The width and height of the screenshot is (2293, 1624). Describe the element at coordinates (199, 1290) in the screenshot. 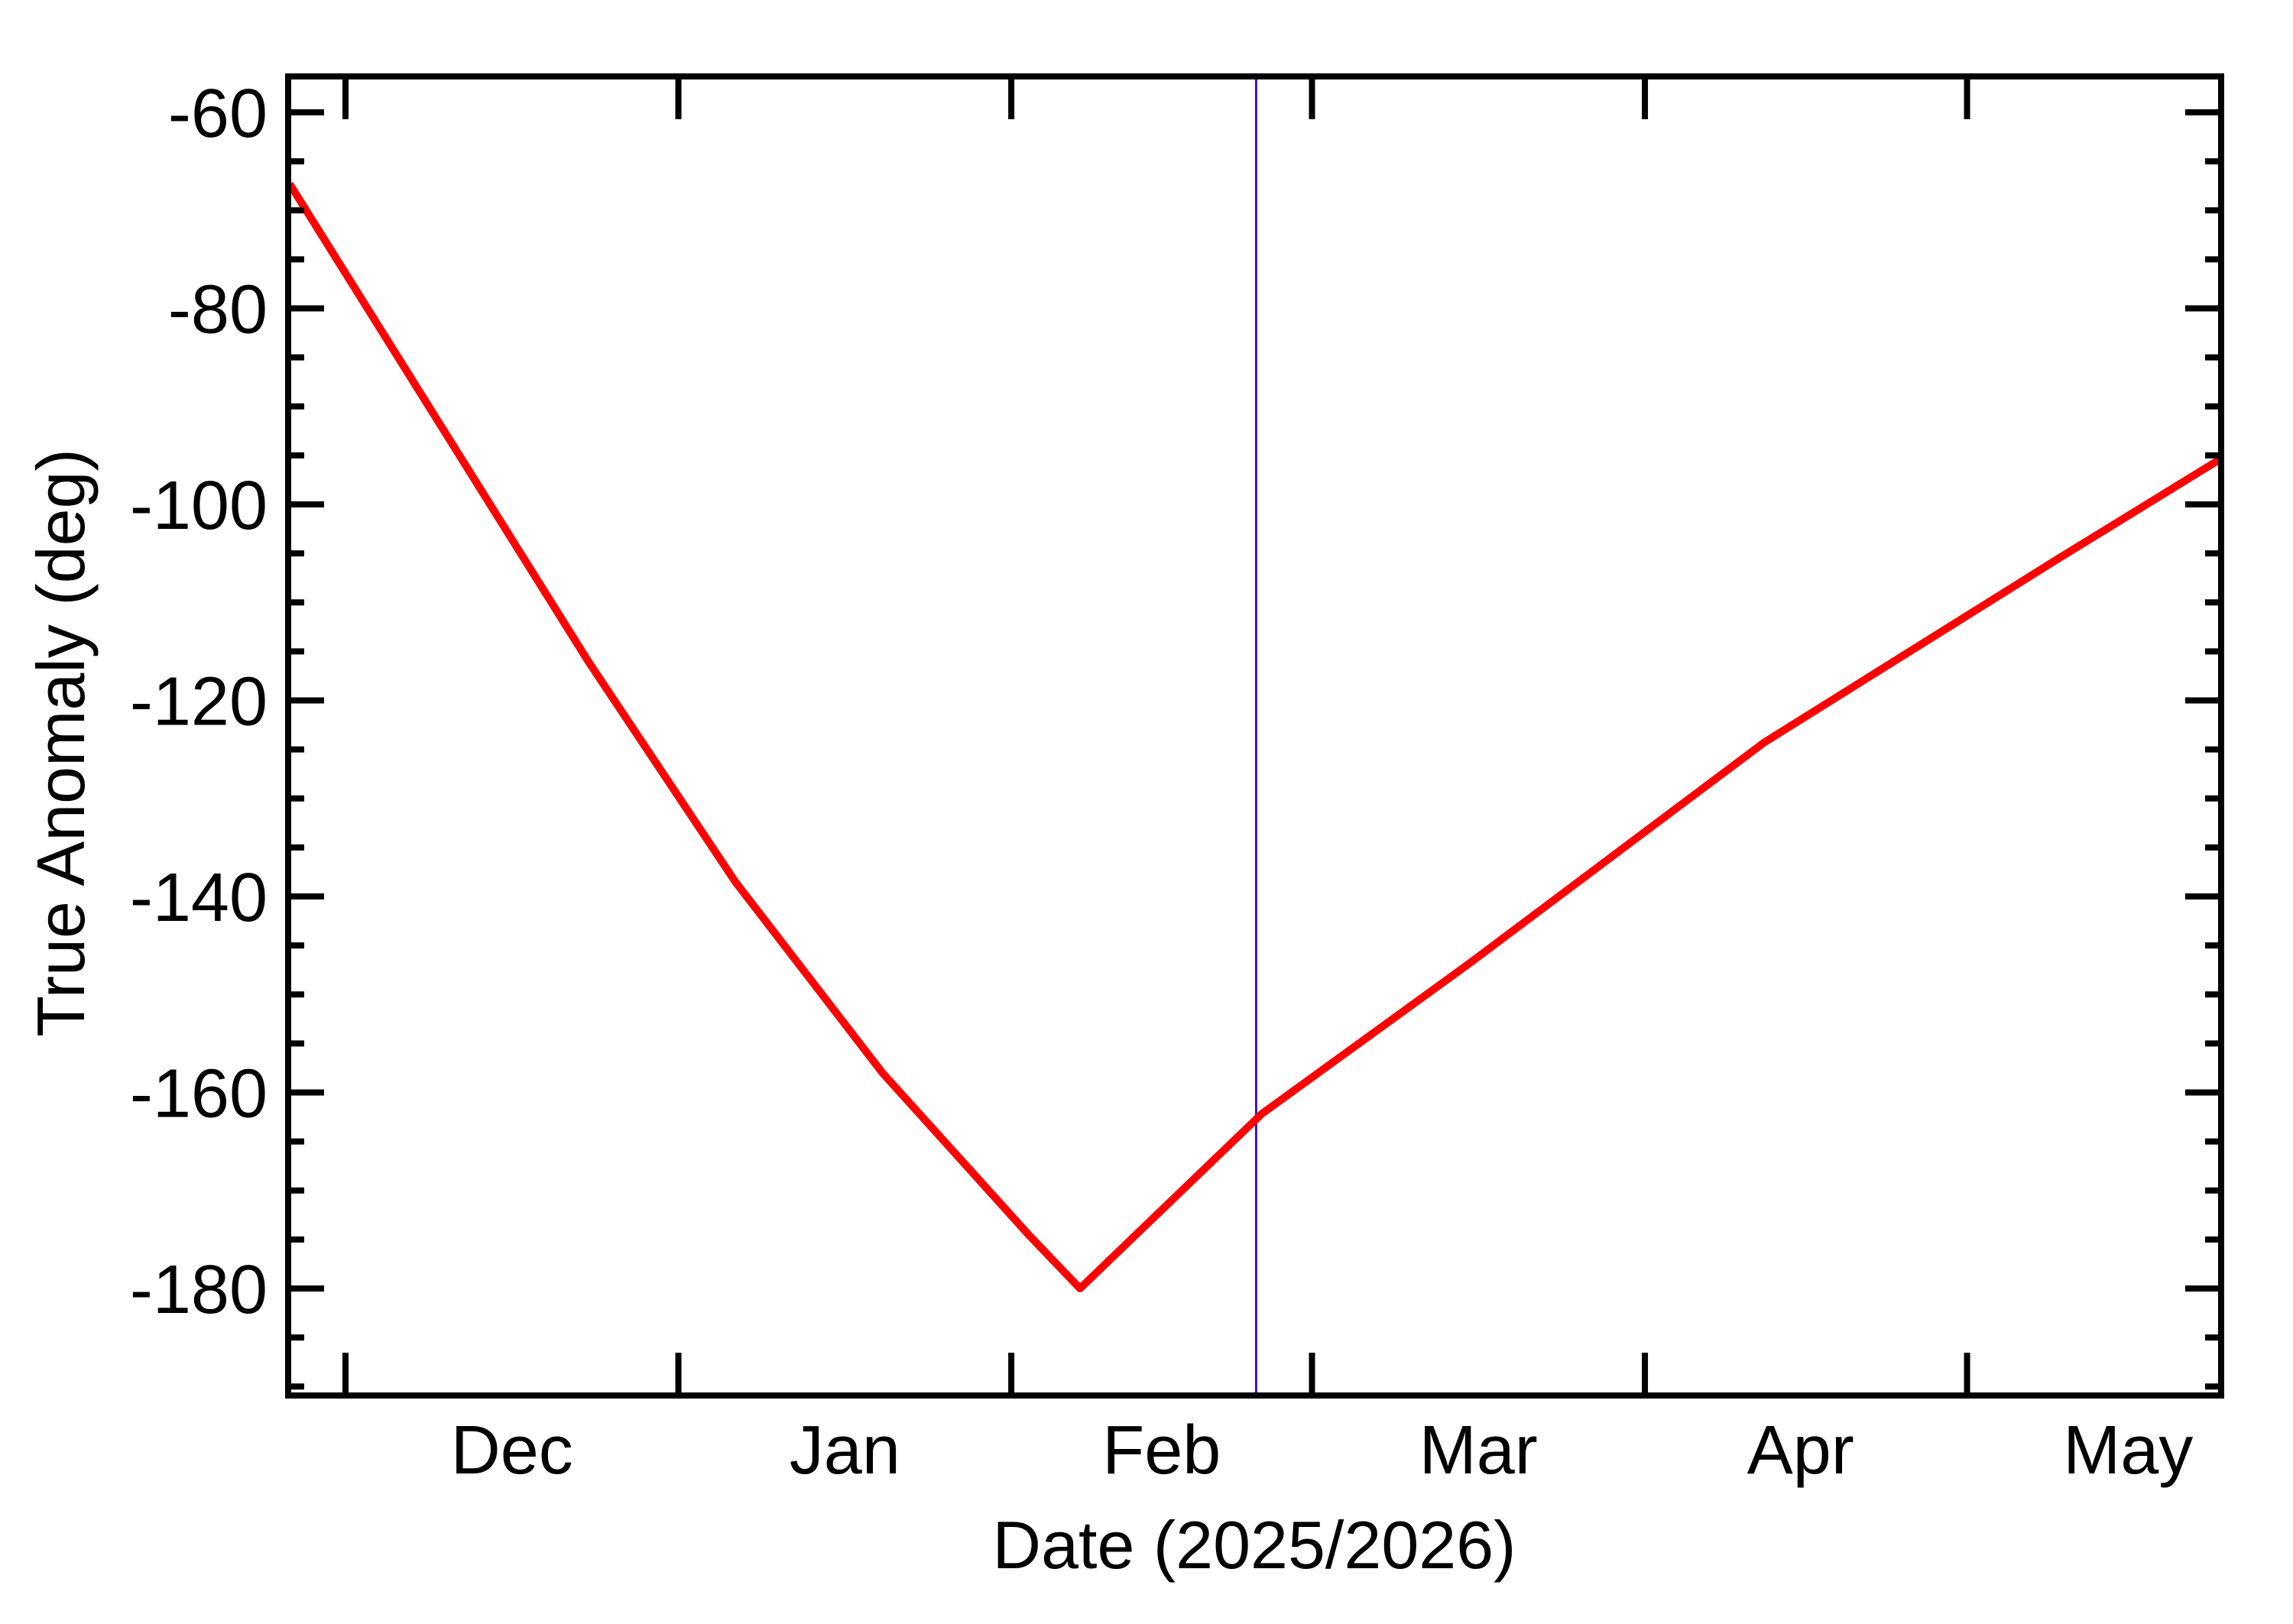

I see `y-tick-label: -180` at that location.